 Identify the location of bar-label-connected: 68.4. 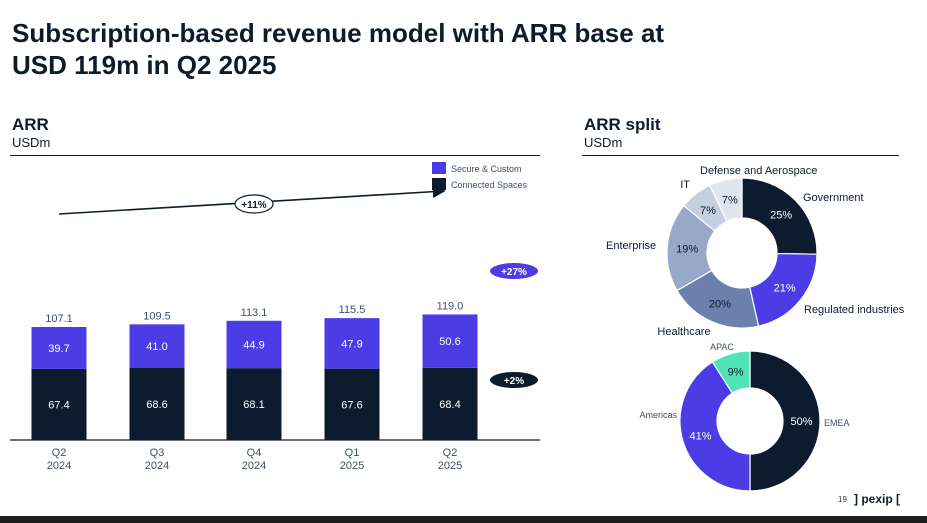
(449, 405).